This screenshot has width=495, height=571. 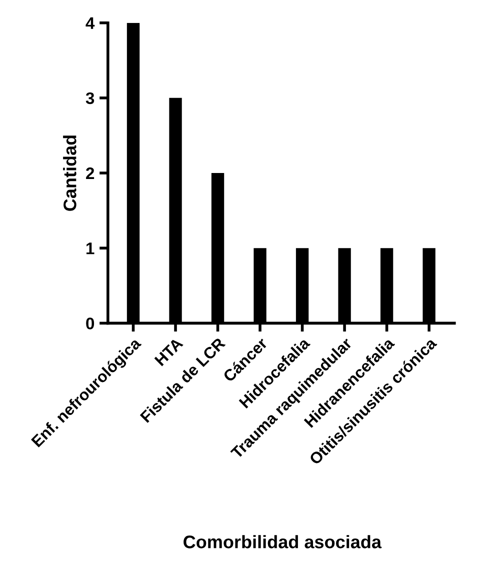 What do you see at coordinates (69, 173) in the screenshot?
I see `y-axis-title: Cantidad` at bounding box center [69, 173].